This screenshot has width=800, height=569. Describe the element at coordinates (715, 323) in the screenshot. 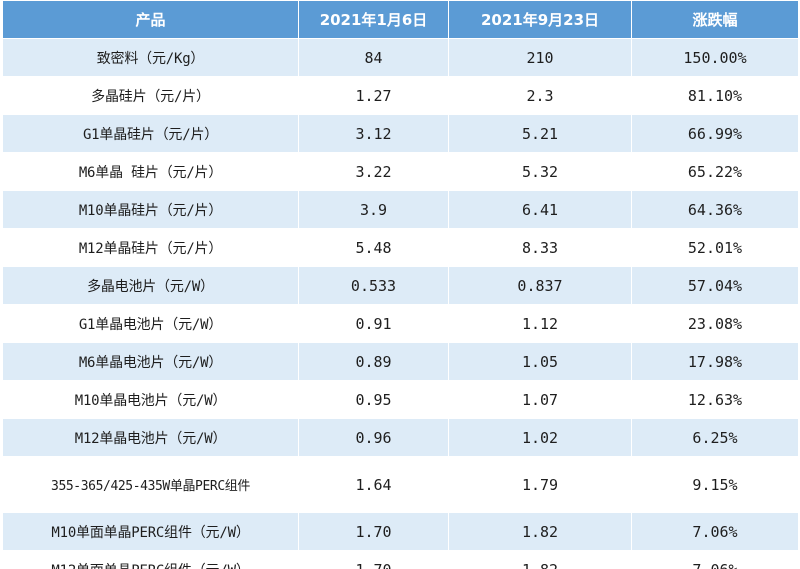

I see `cell-change: 23.08%` at that location.